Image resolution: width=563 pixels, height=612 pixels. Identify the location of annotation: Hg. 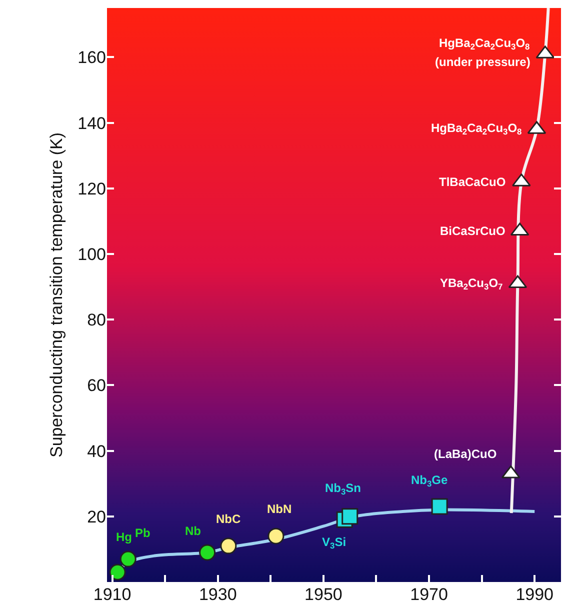
(124, 537).